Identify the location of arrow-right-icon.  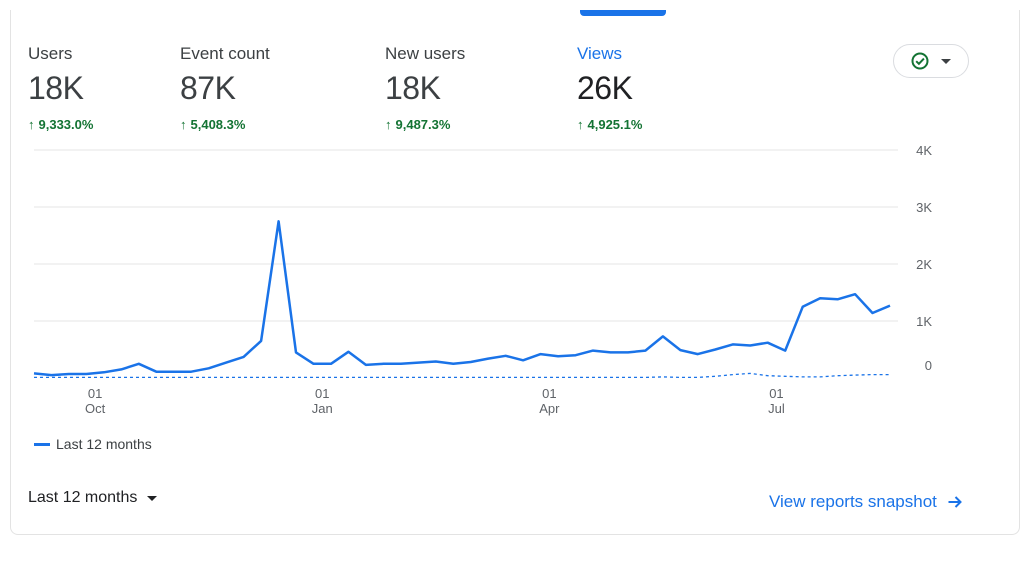
(955, 502).